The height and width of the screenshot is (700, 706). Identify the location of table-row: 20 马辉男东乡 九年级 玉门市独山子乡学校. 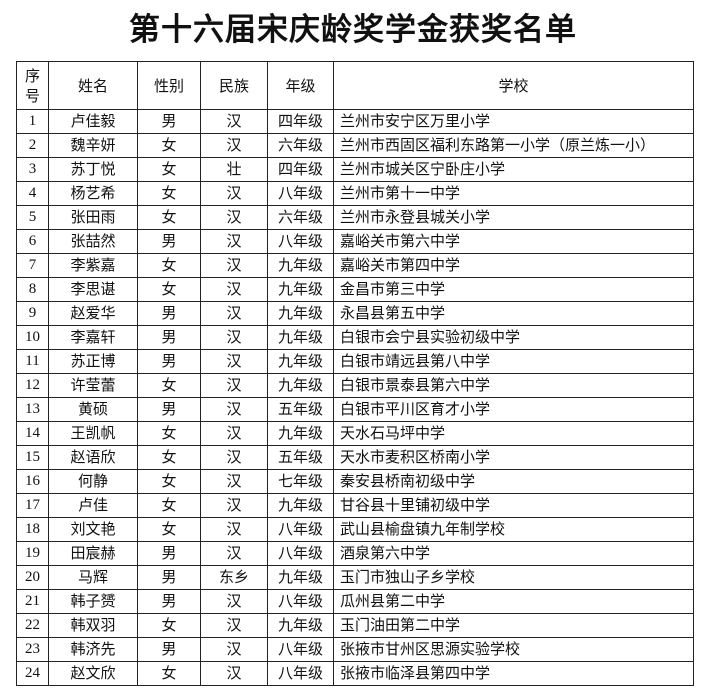
(355, 577).